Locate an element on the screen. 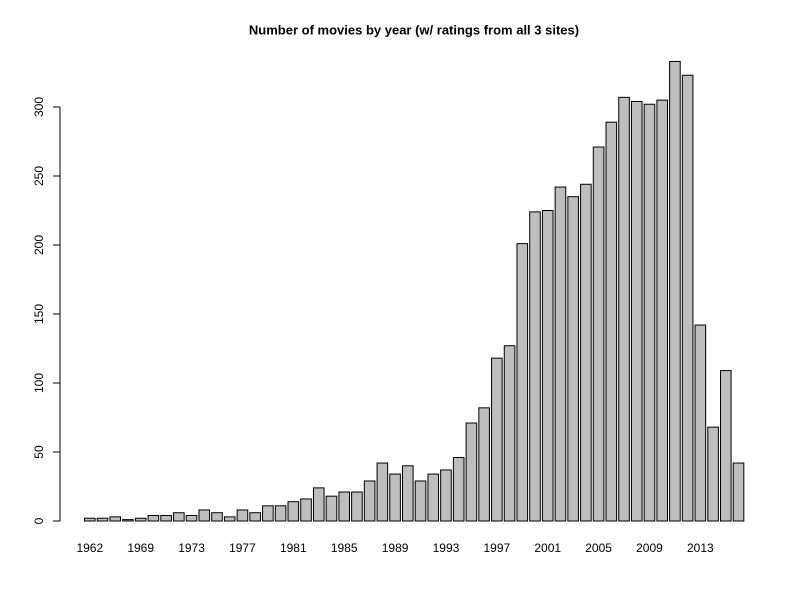 The height and width of the screenshot is (600, 800). y-tick-label: 100 is located at coordinates (39, 383).